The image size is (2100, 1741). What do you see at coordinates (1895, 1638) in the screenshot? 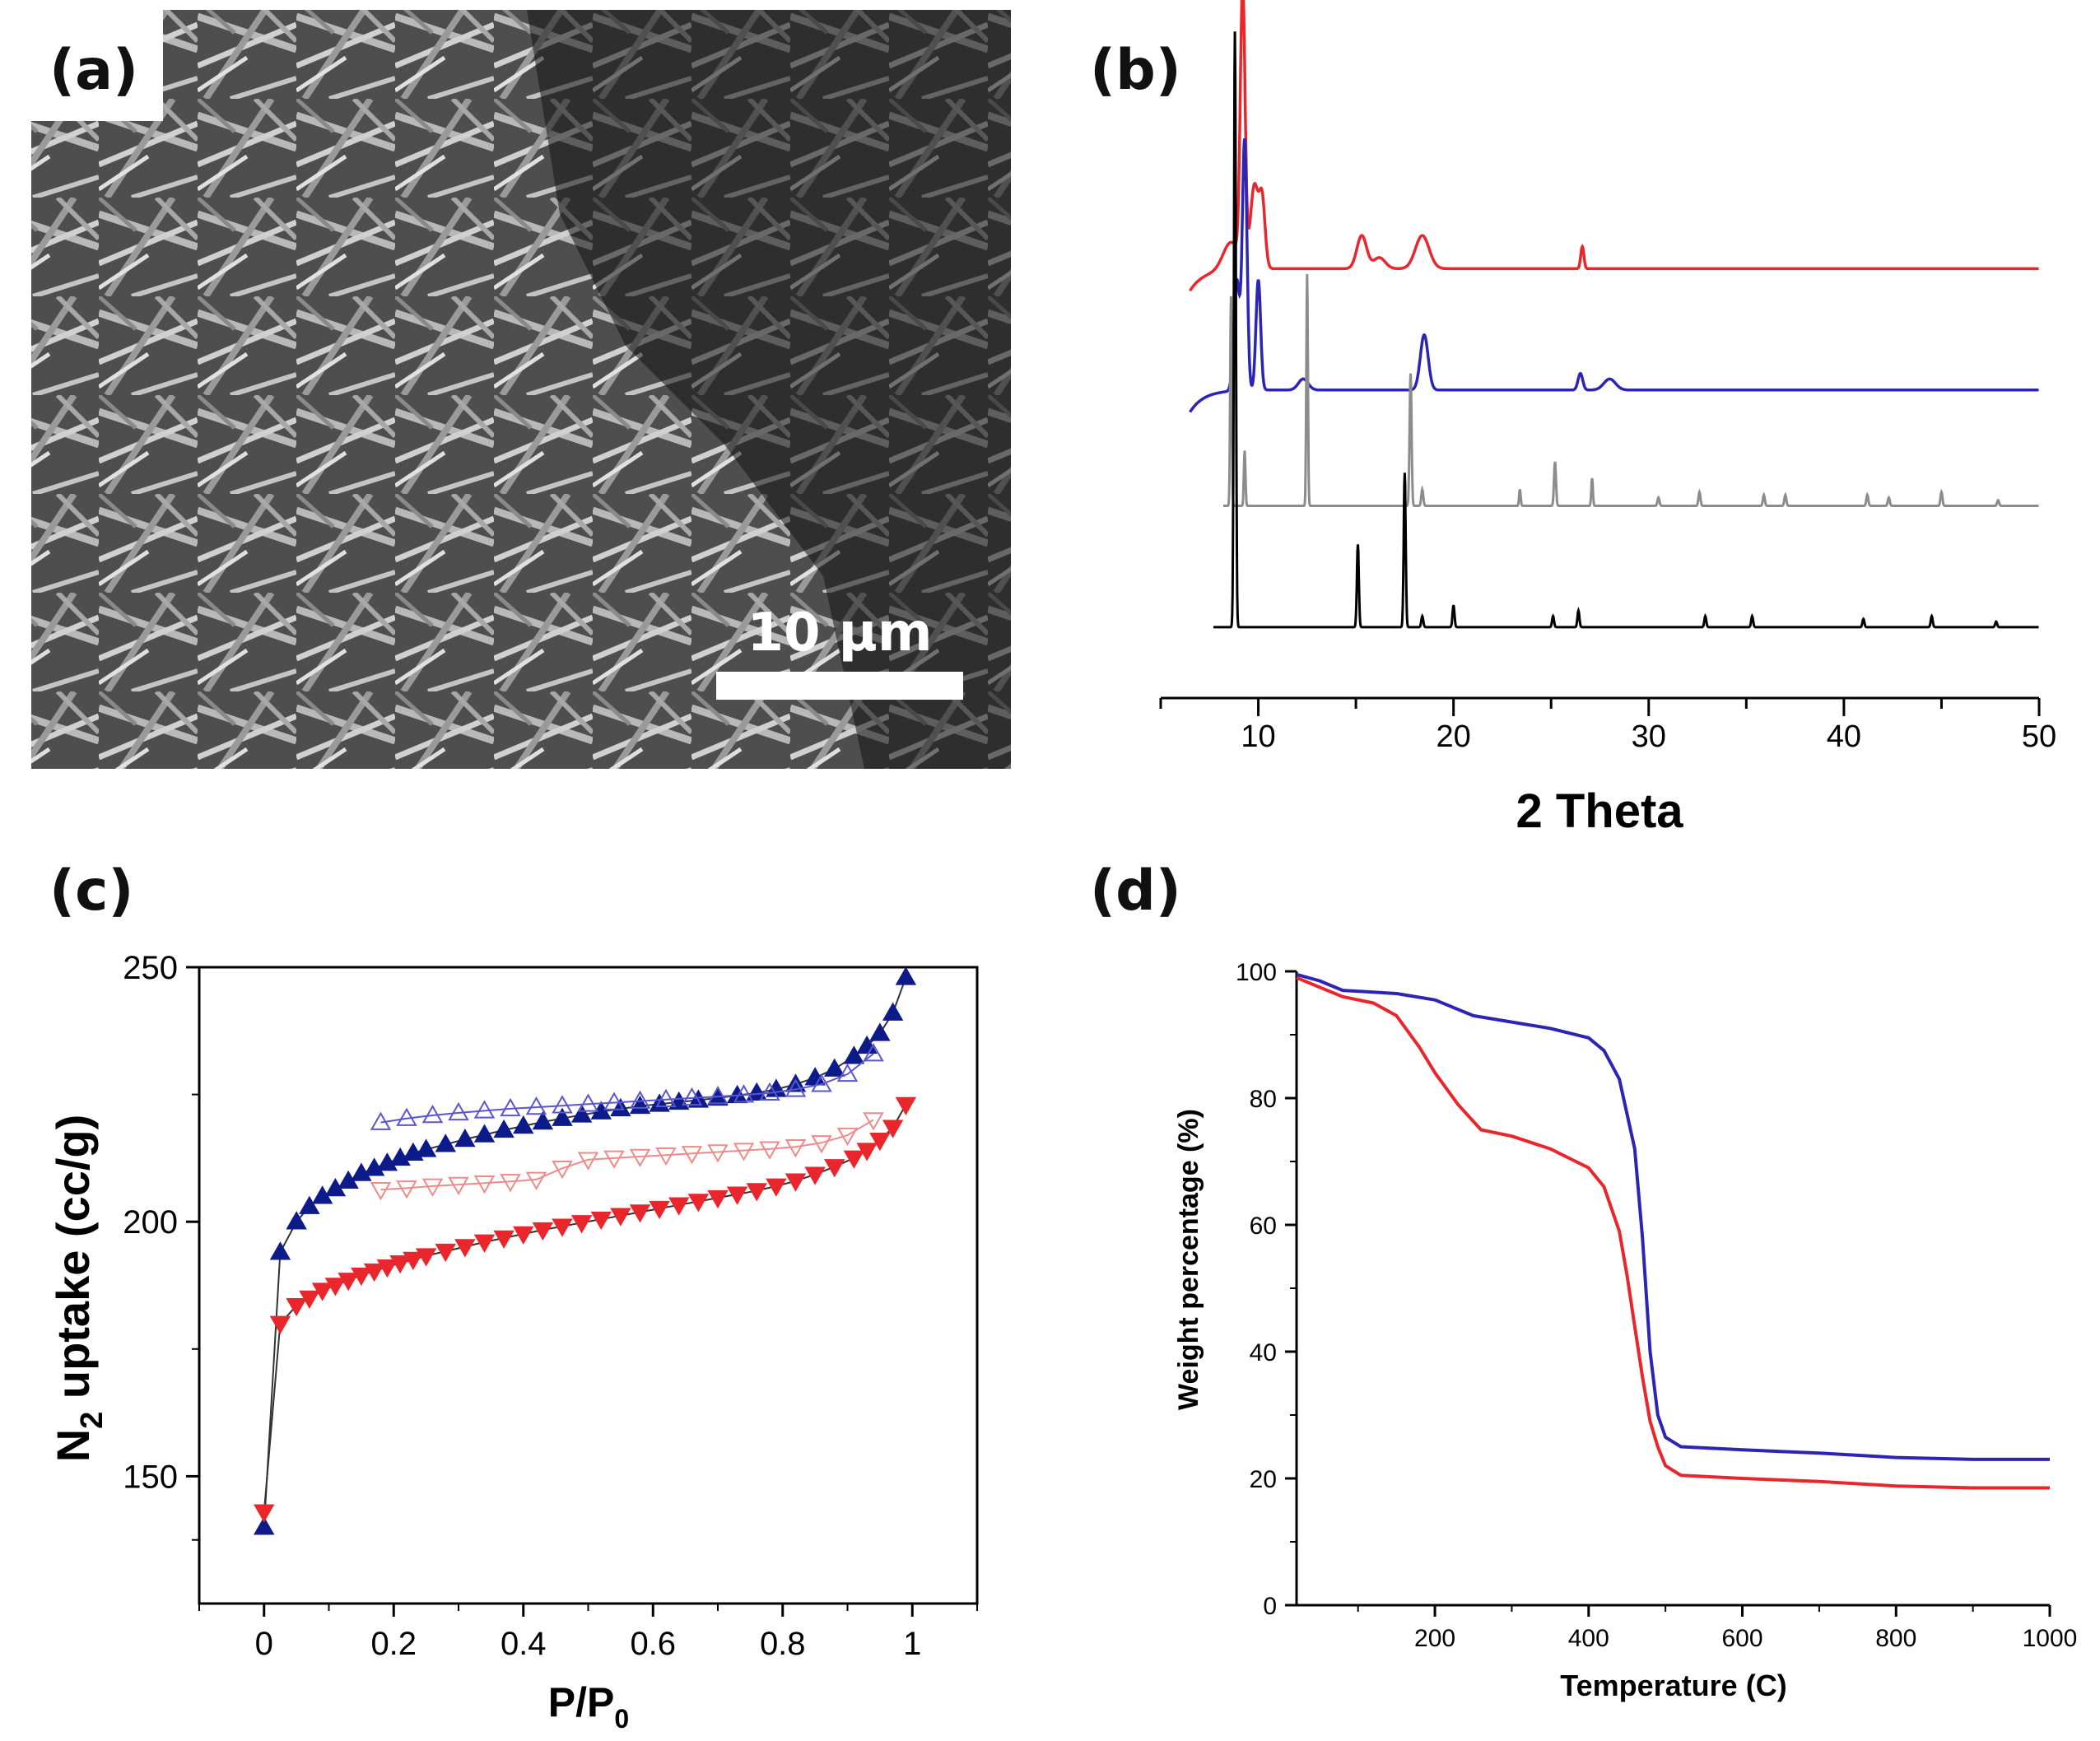
I see `tga-x-tick-label: 800` at bounding box center [1895, 1638].